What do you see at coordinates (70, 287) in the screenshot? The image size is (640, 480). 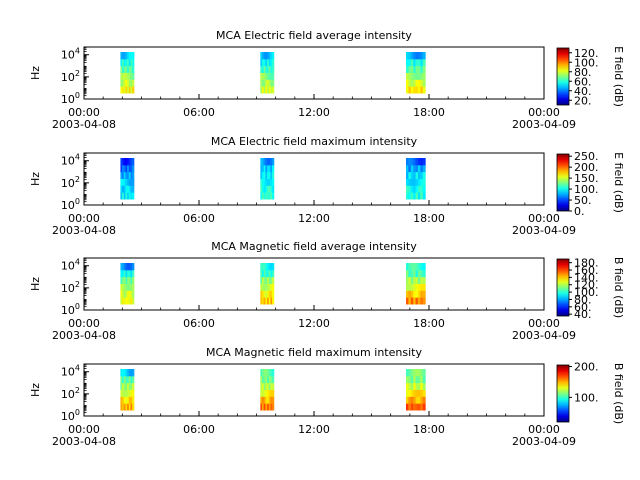 I see `y-tick-label: 10²` at bounding box center [70, 287].